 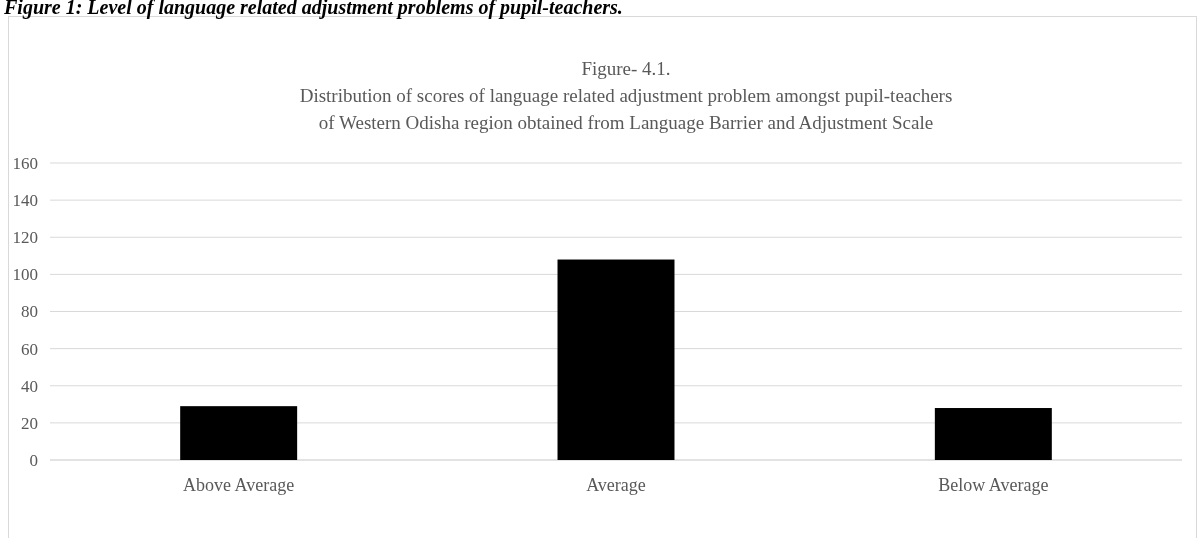 I want to click on y-tick-label: 20, so click(x=29, y=423).